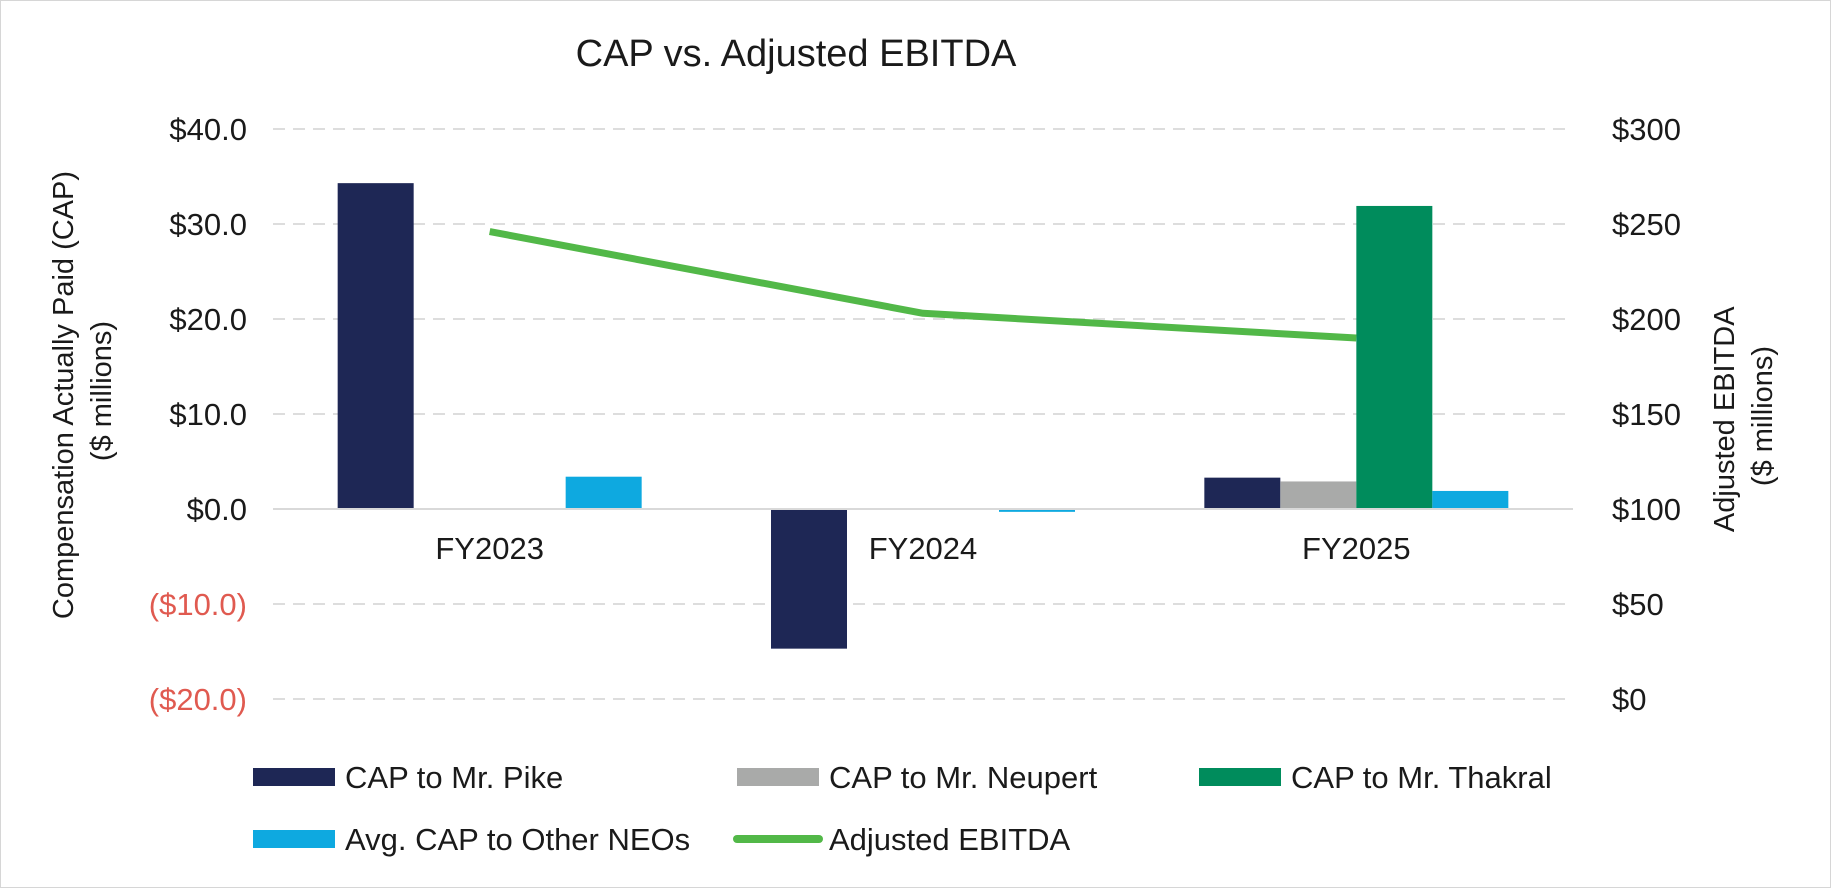  I want to click on y-right-axis-label-line-2: ($ millions), so click(1763, 416).